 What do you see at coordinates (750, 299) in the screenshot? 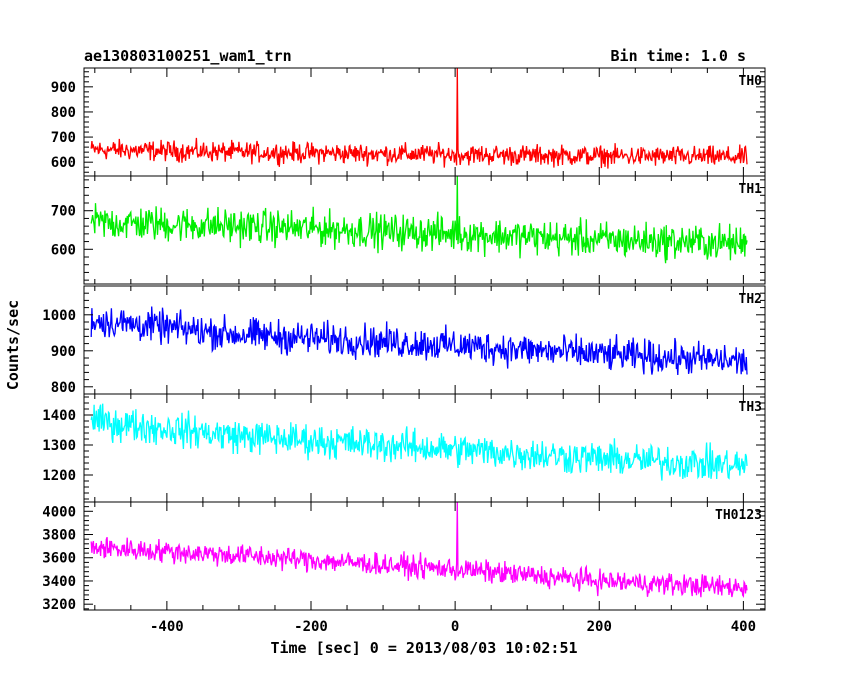
I see `panel-label: TH2` at bounding box center [750, 299].